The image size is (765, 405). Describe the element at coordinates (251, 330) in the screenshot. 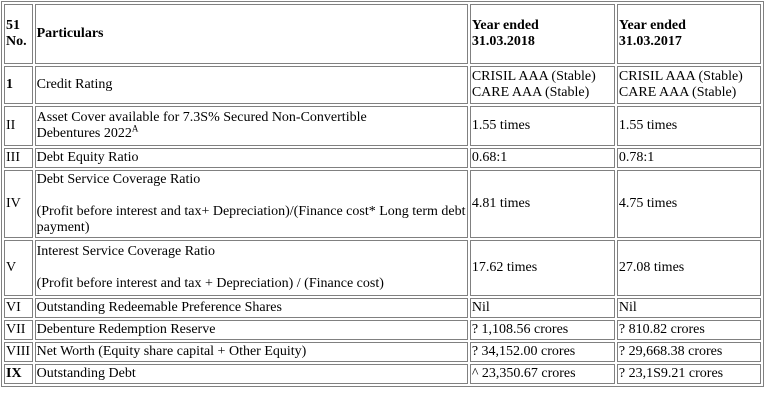

I see `row-particulars: Debenture Redemption Reserve` at that location.